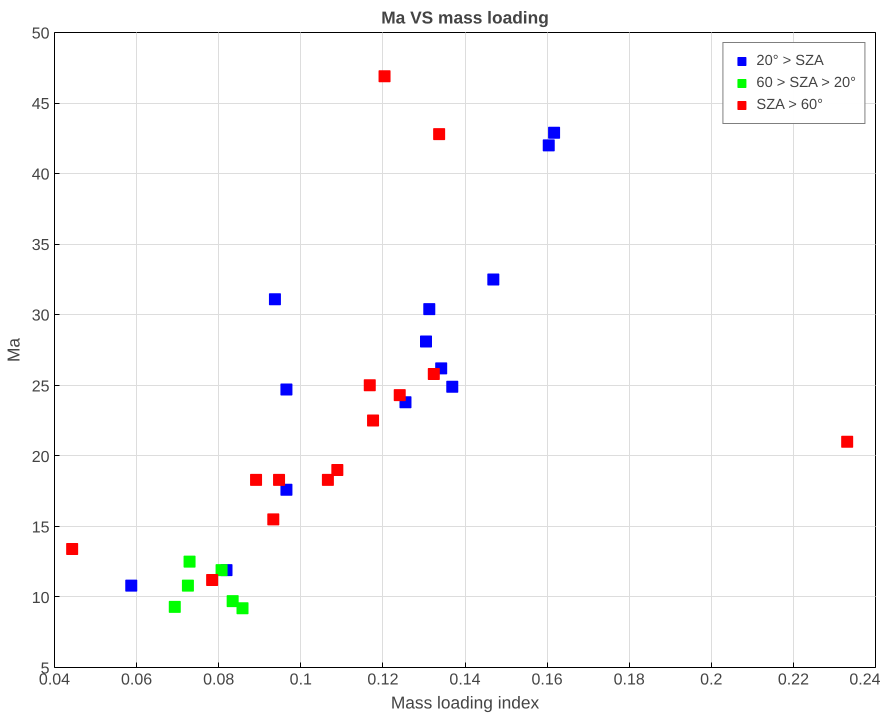  I want to click on x-tick-label: 0.1, so click(301, 680).